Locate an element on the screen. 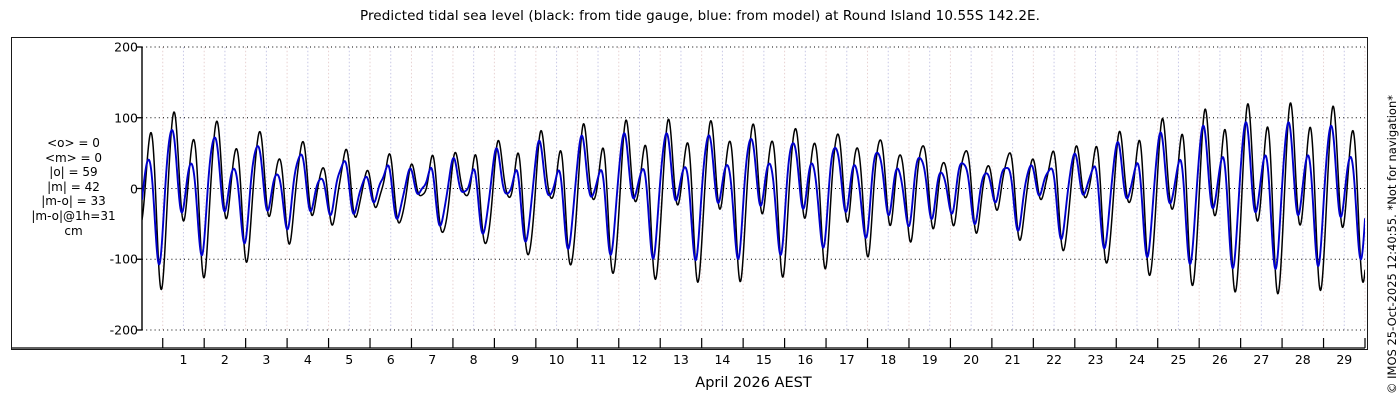 The image size is (1400, 400). x-axis-tick-label: 14 is located at coordinates (722, 359).